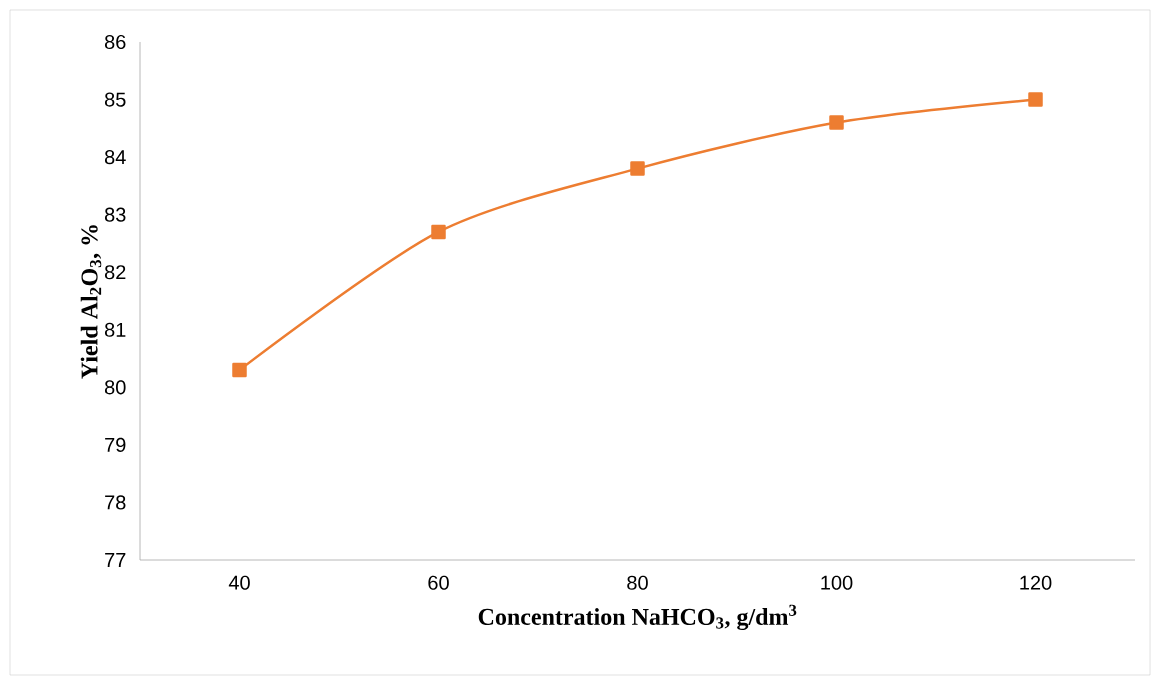 Image resolution: width=1151 pixels, height=676 pixels. I want to click on x-tick-label: 100, so click(837, 582).